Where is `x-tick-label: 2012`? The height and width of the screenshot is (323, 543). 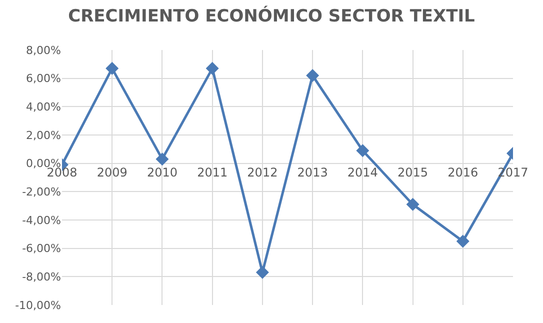
x-tick-label: 2012 is located at coordinates (262, 172).